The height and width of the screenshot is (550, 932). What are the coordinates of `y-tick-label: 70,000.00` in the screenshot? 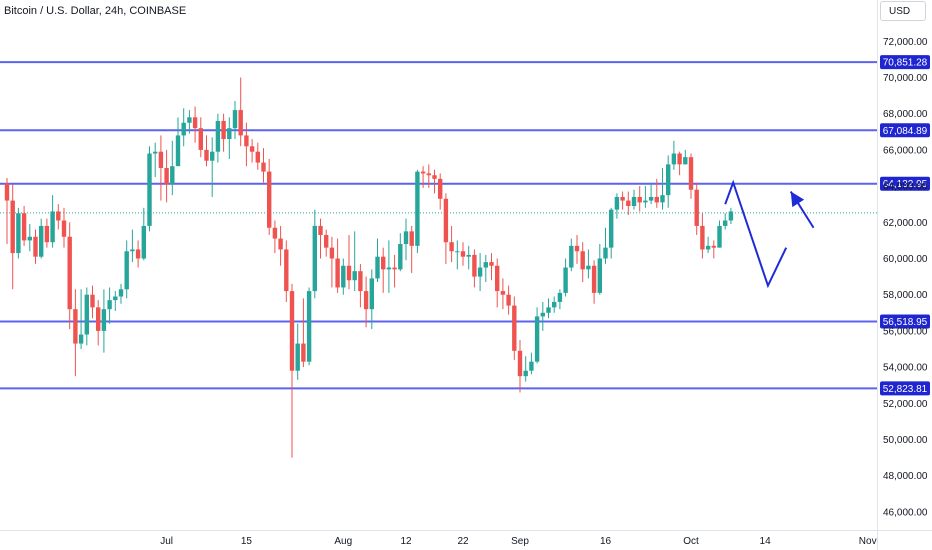 It's located at (905, 78).